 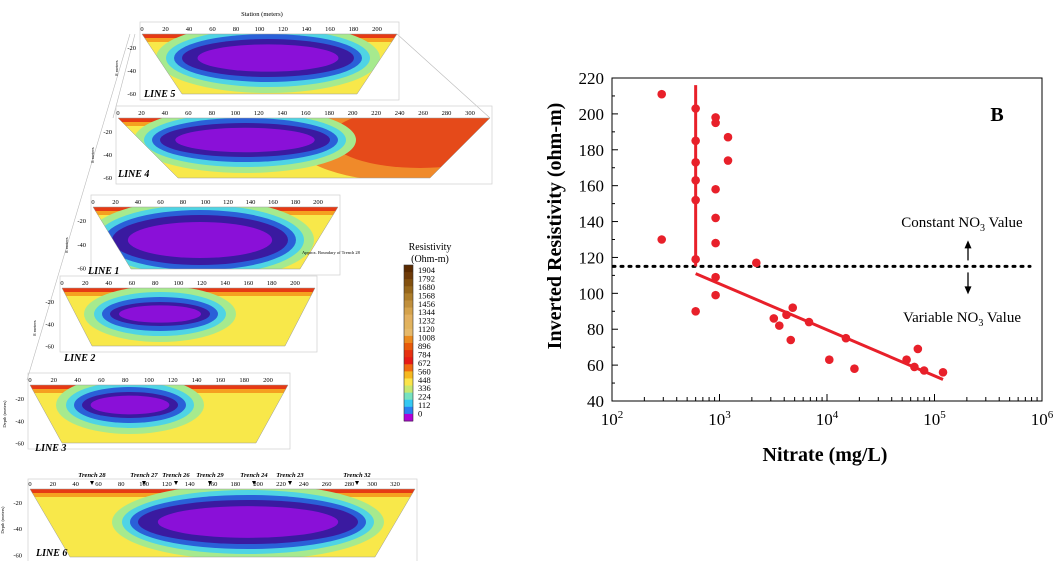 I want to click on side-label: 8 meters, so click(x=92, y=155).